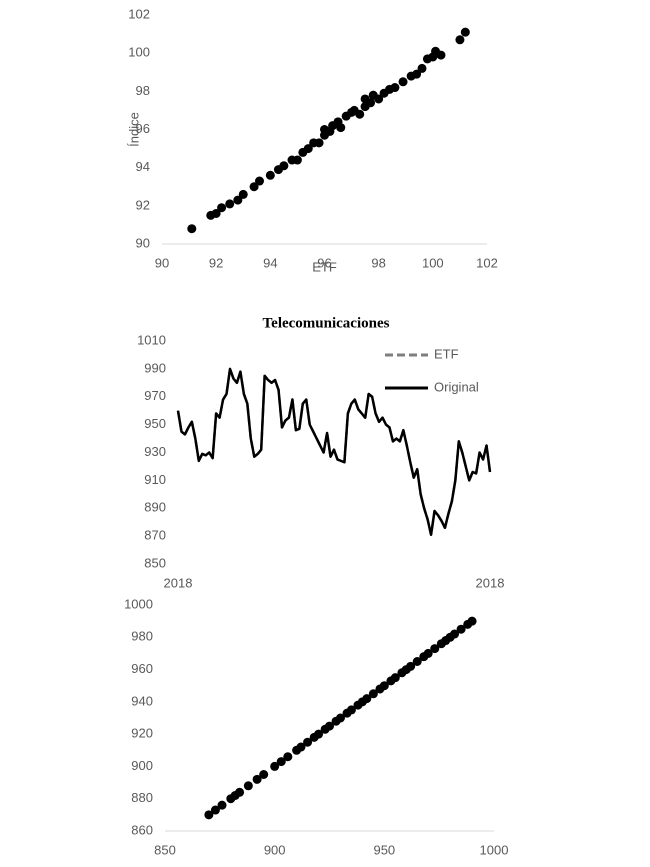 This screenshot has width=650, height=867. What do you see at coordinates (143, 242) in the screenshot?
I see `y-tick-label: 90` at bounding box center [143, 242].